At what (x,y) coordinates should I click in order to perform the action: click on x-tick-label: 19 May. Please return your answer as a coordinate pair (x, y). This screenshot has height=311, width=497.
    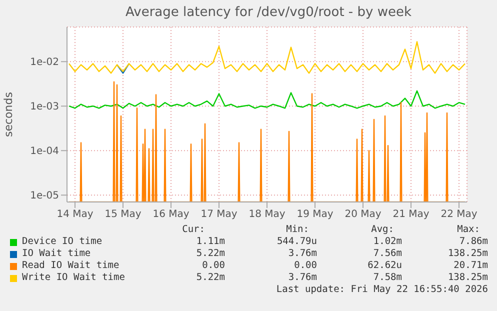
    Looking at the image, I should click on (315, 214).